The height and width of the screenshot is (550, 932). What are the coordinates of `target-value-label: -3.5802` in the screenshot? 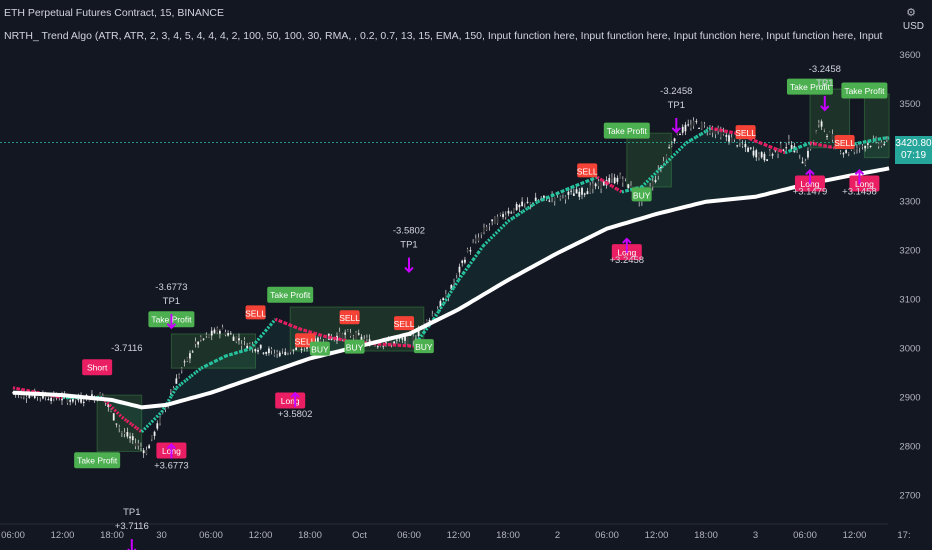 It's located at (409, 231).